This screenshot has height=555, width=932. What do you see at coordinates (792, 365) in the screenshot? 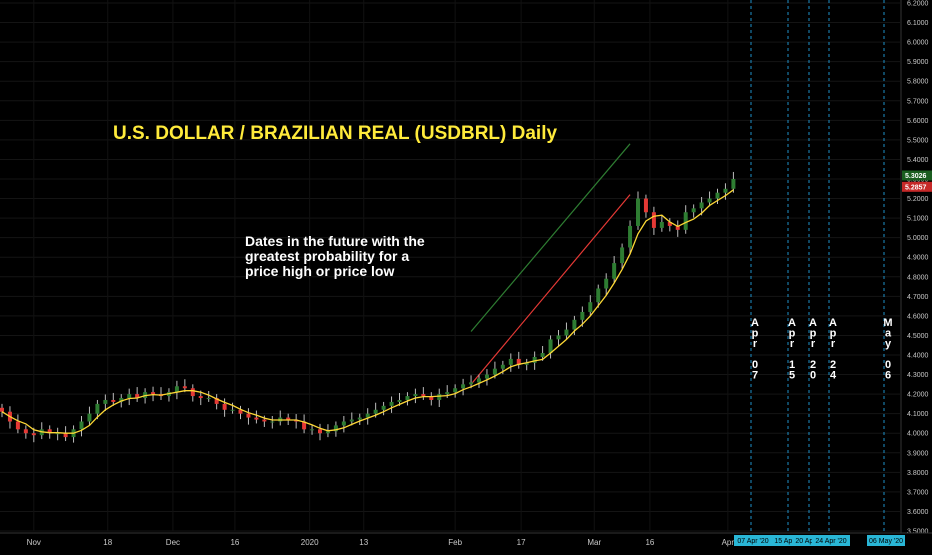
I see `future-date-letter: 1` at bounding box center [792, 365].